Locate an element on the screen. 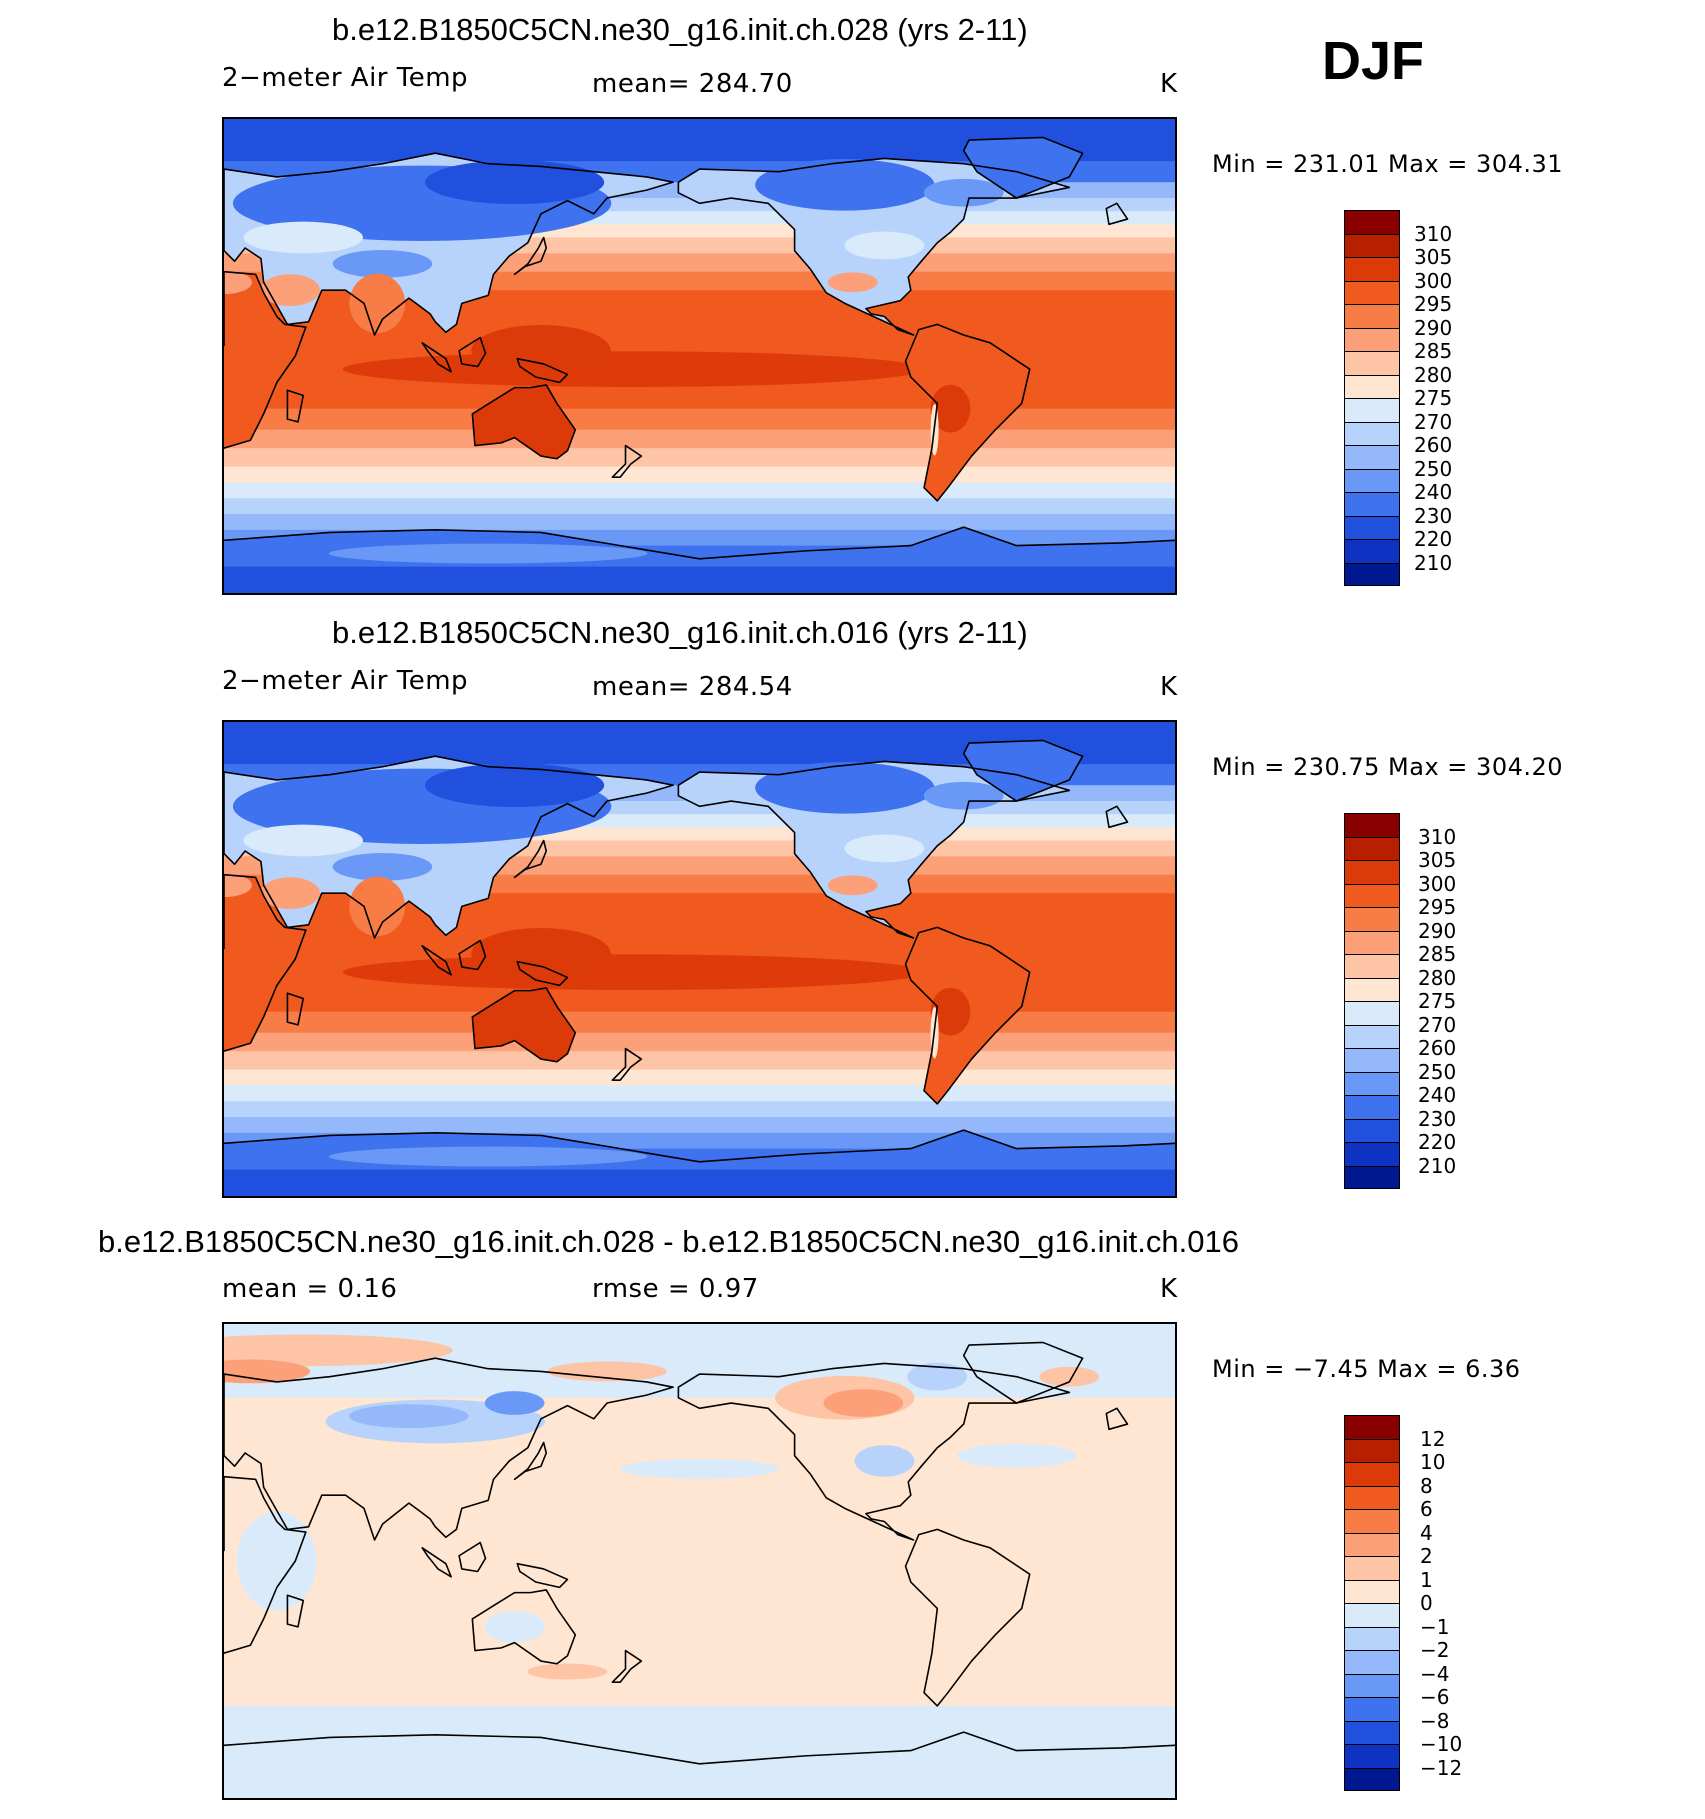 The image size is (1705, 1819). panel-2-colorbar is located at coordinates (1372, 1001).